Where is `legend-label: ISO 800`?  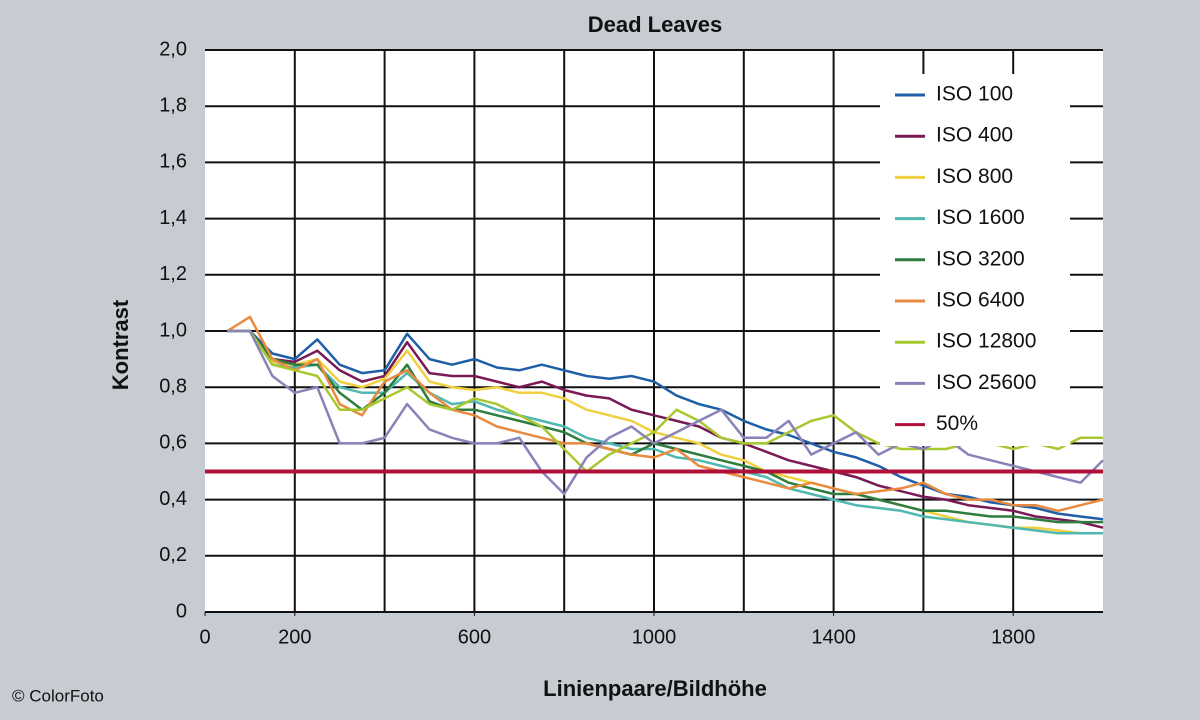
legend-label: ISO 800 is located at coordinates (974, 176).